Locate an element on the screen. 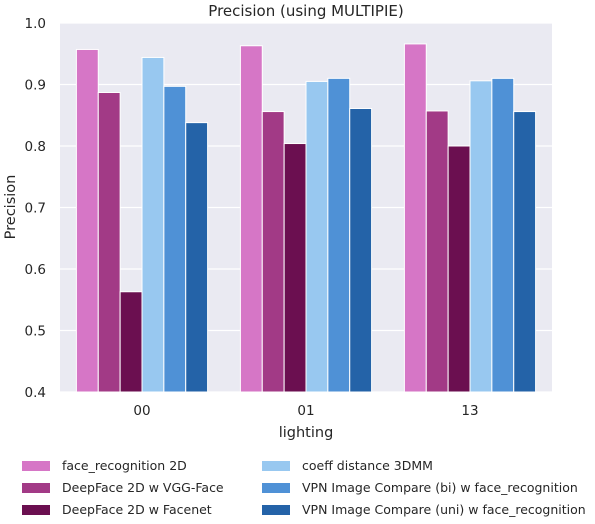 The image size is (595, 524). legend-label: coeff distance 3DMM is located at coordinates (367, 465).